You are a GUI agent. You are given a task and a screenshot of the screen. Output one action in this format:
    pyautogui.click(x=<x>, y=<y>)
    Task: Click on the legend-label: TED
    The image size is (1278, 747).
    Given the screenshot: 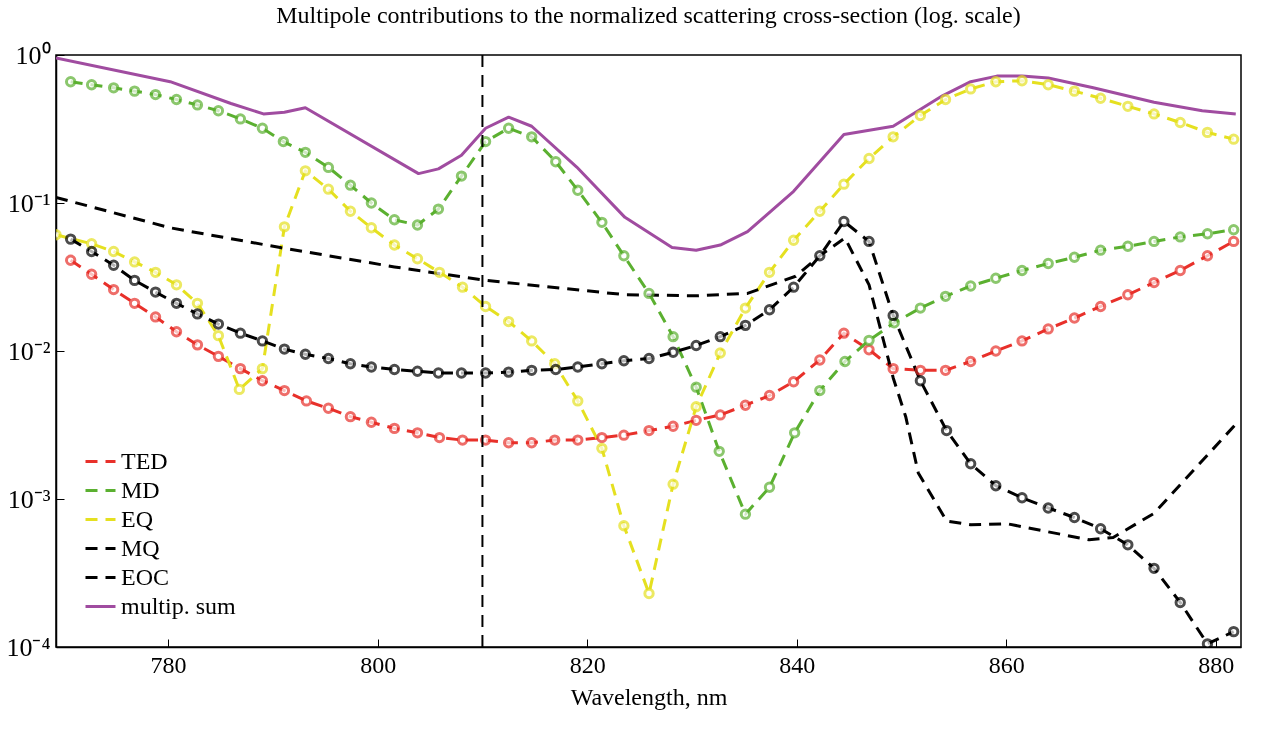 What is the action you would take?
    pyautogui.click(x=144, y=460)
    